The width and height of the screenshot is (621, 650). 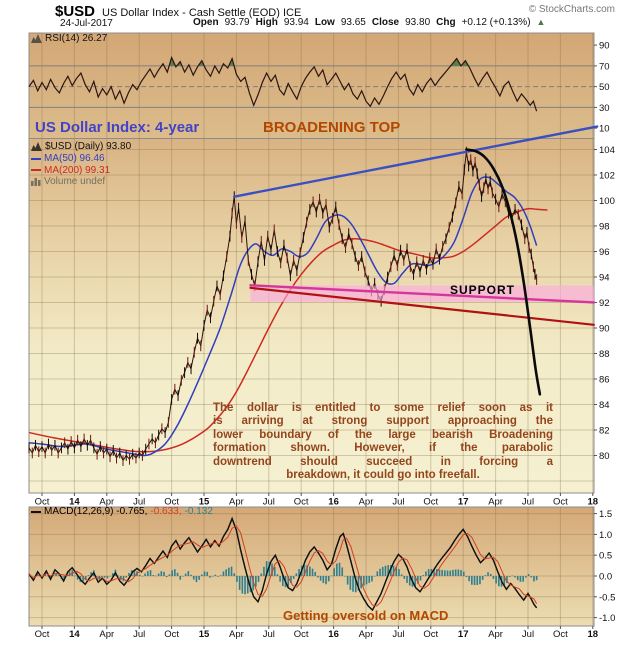 What do you see at coordinates (604, 277) in the screenshot?
I see `y-axis-label: 94` at bounding box center [604, 277].